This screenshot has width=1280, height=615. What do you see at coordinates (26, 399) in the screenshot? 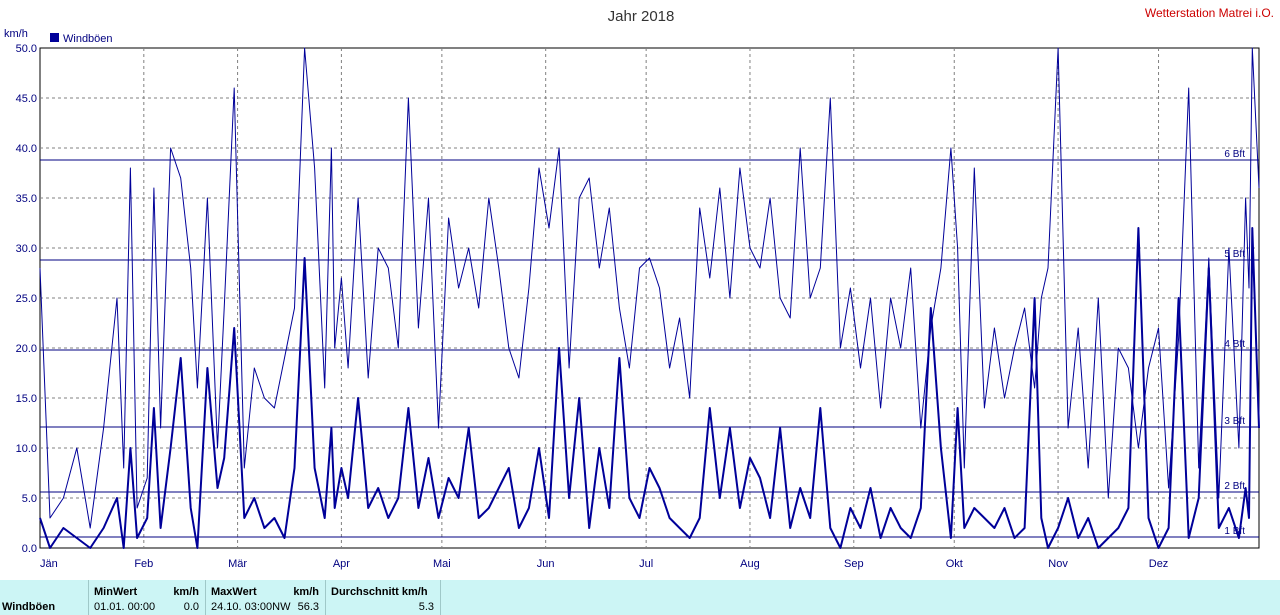
I see `y-tick-label: 15.0` at bounding box center [26, 399].